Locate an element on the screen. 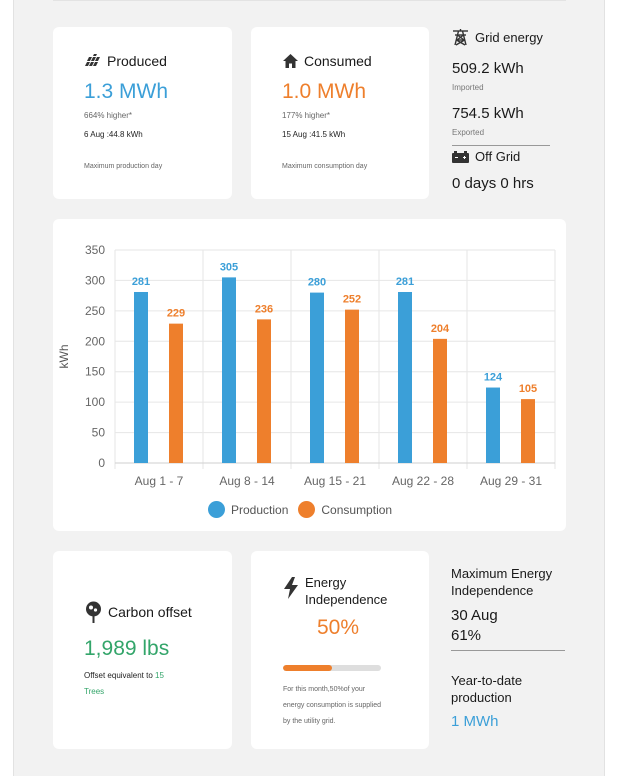 The image size is (640, 776). data-label-consumption: 252 is located at coordinates (352, 300).